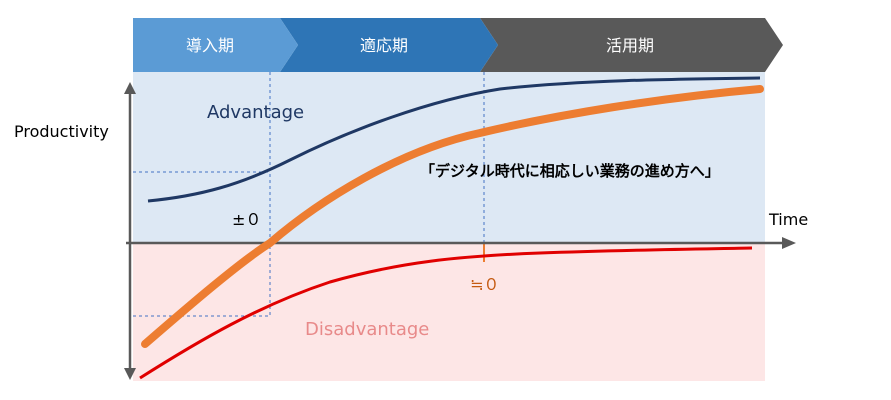  Describe the element at coordinates (570, 171) in the screenshot. I see `callout-text: 「デジタル時代に相応しい業務の進め方へ」` at that location.